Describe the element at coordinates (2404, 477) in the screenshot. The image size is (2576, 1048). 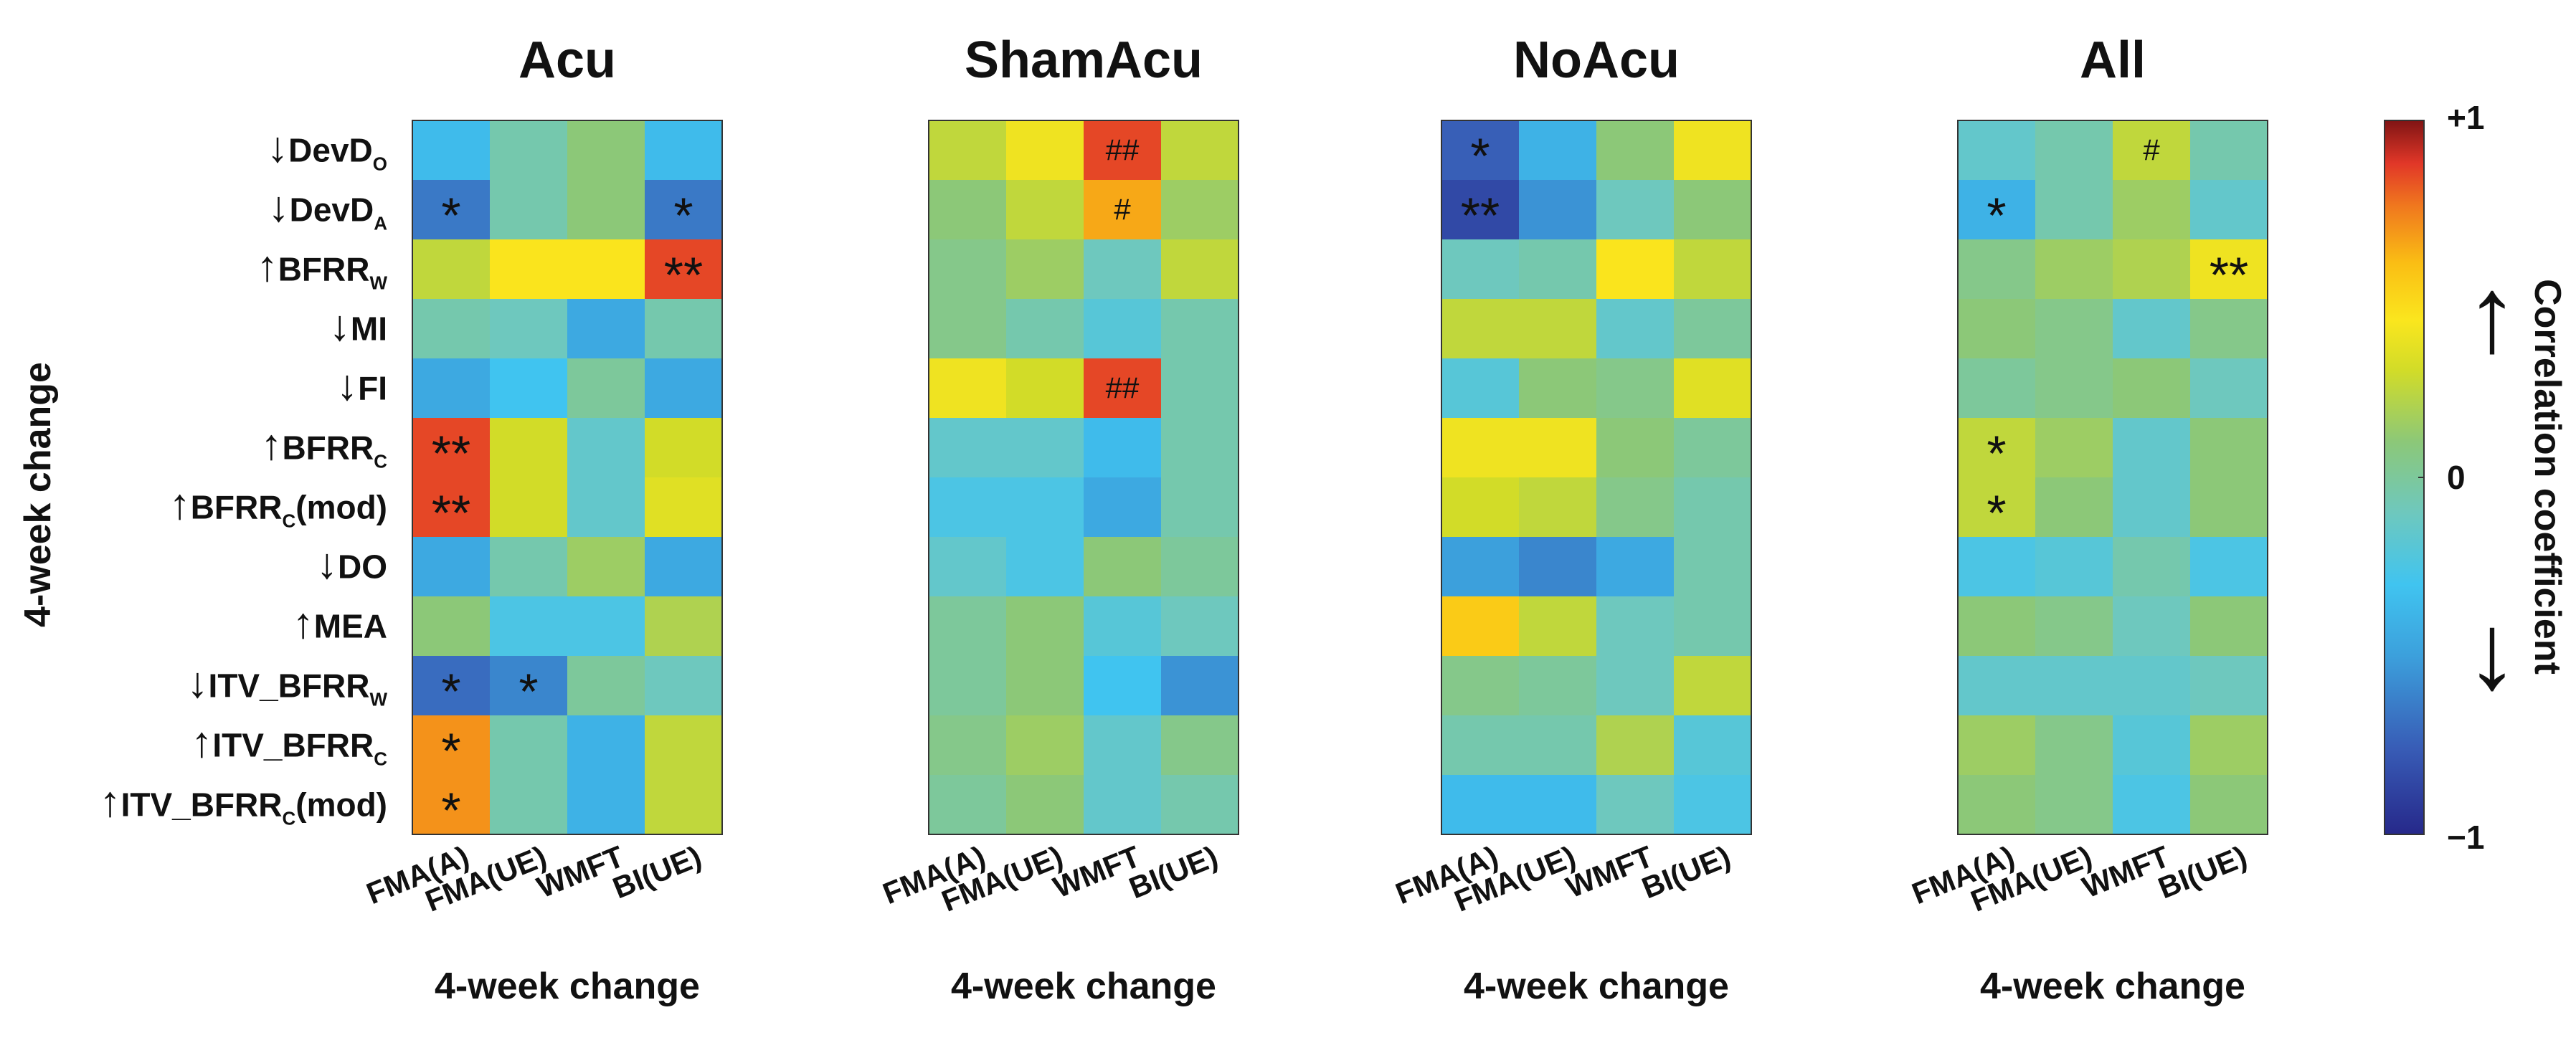
I see `colorbar-gradient` at that location.